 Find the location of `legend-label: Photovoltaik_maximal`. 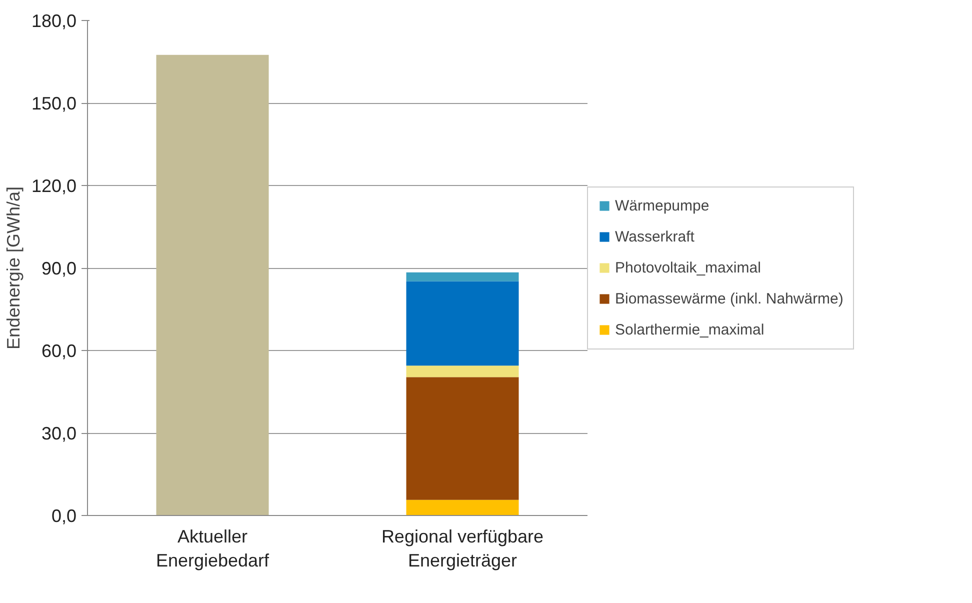

legend-label: Photovoltaik_maximal is located at coordinates (688, 267).